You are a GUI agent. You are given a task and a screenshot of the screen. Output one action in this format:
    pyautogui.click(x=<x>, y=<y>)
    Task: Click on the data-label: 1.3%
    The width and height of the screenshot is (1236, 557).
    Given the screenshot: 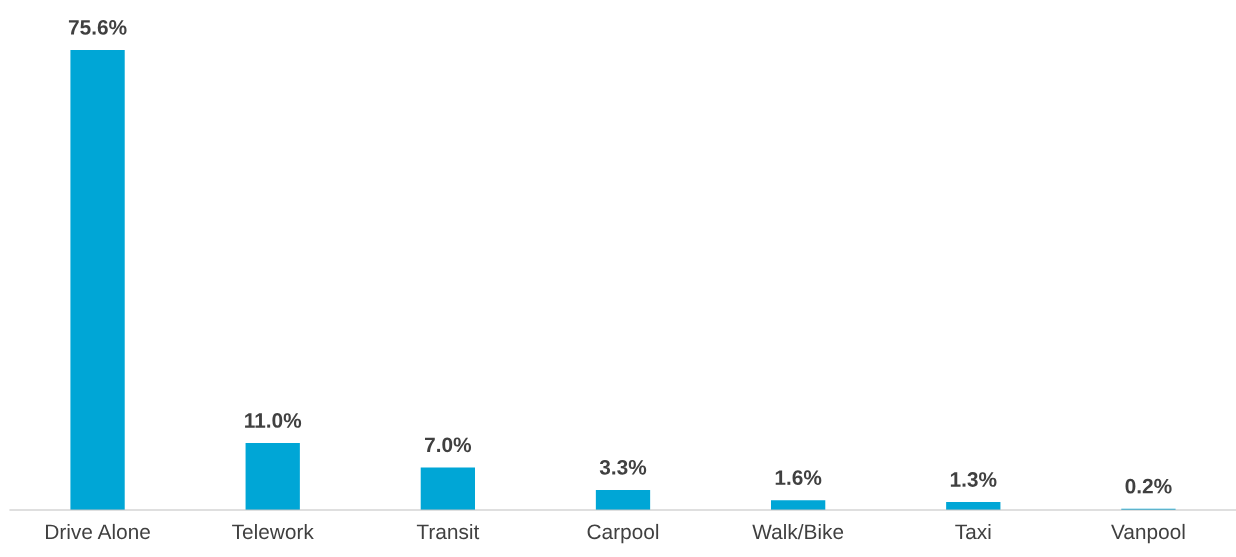 What is the action you would take?
    pyautogui.click(x=973, y=479)
    